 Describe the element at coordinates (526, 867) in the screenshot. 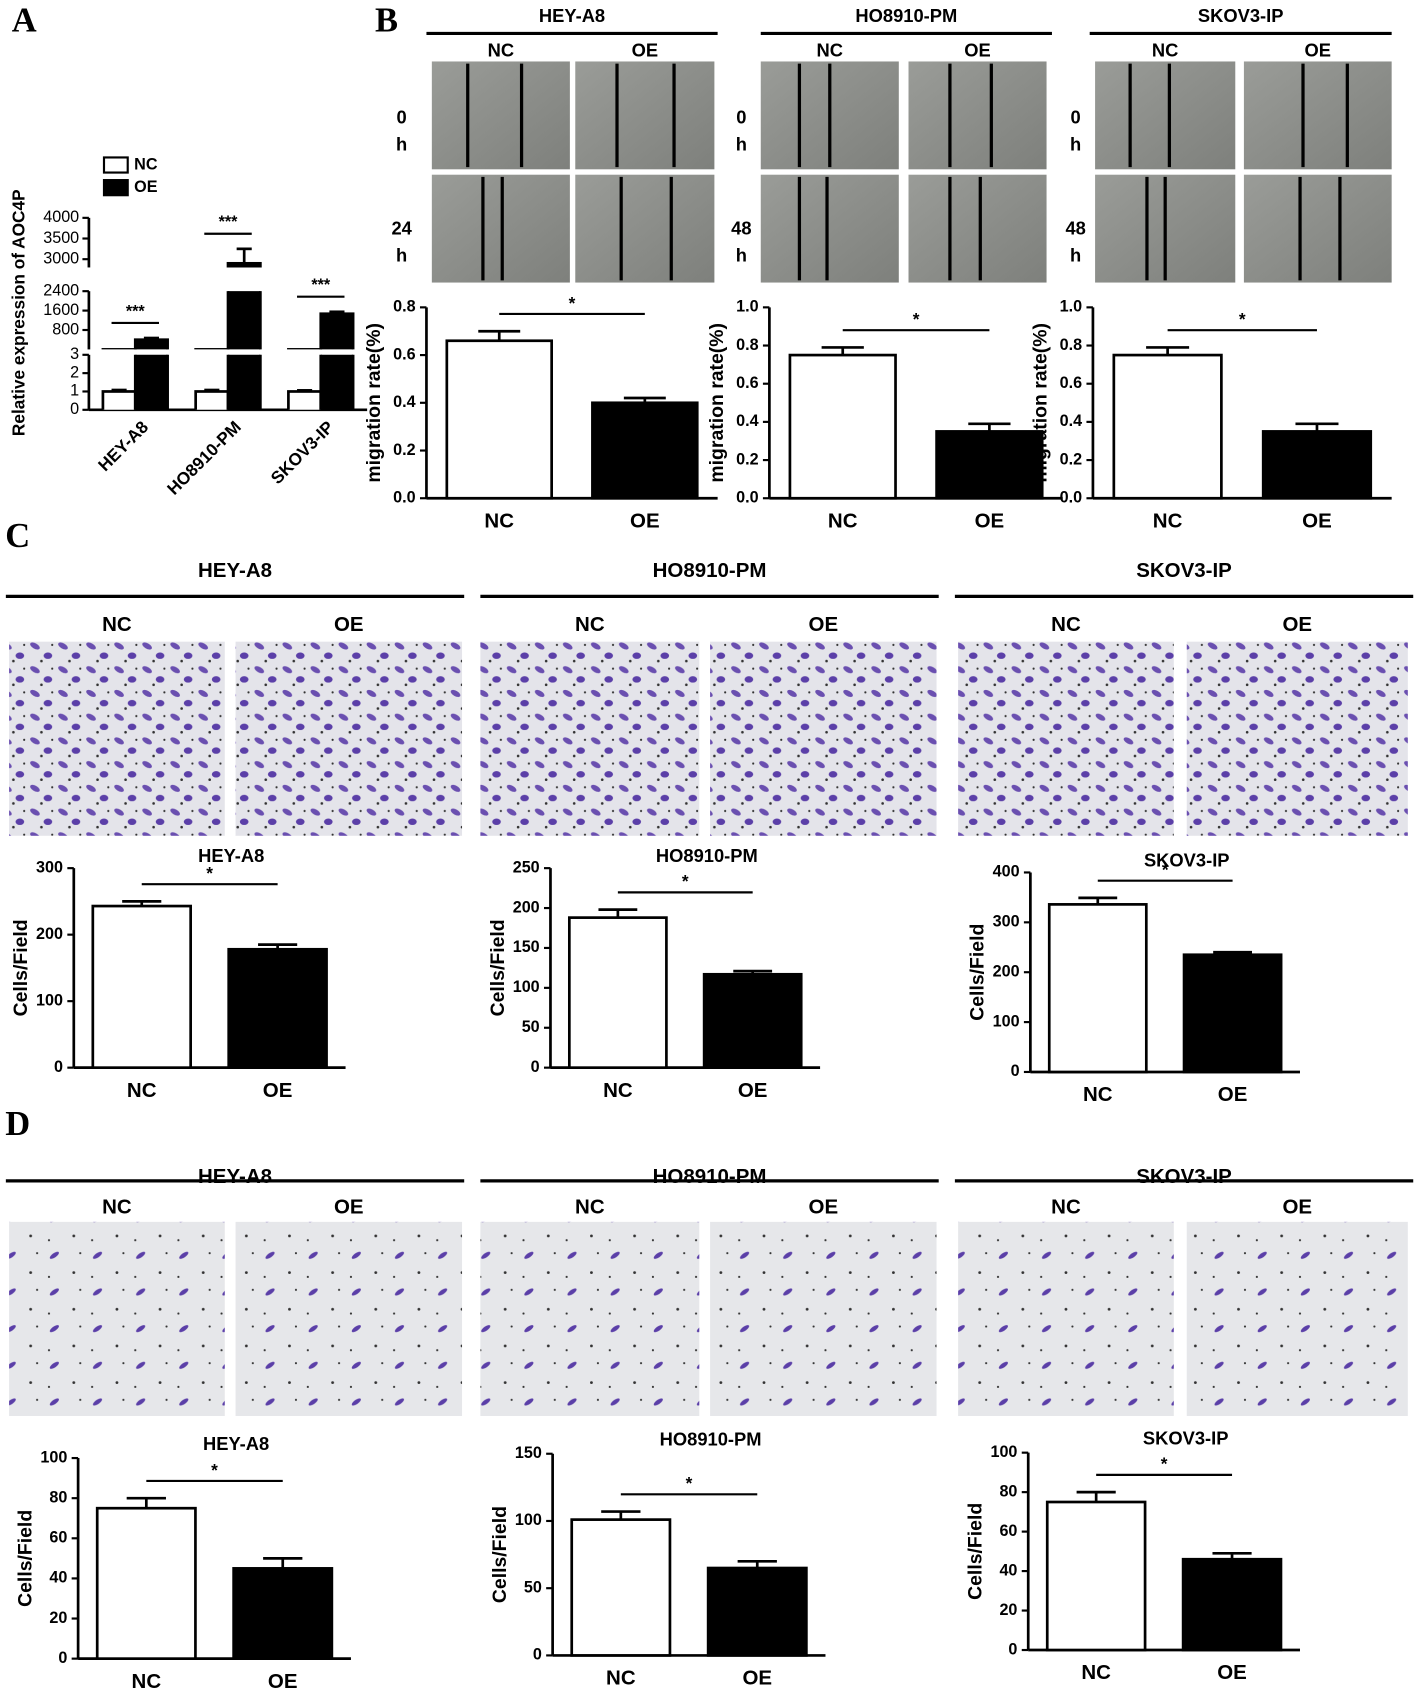

I see `y-tick-label: 250` at that location.